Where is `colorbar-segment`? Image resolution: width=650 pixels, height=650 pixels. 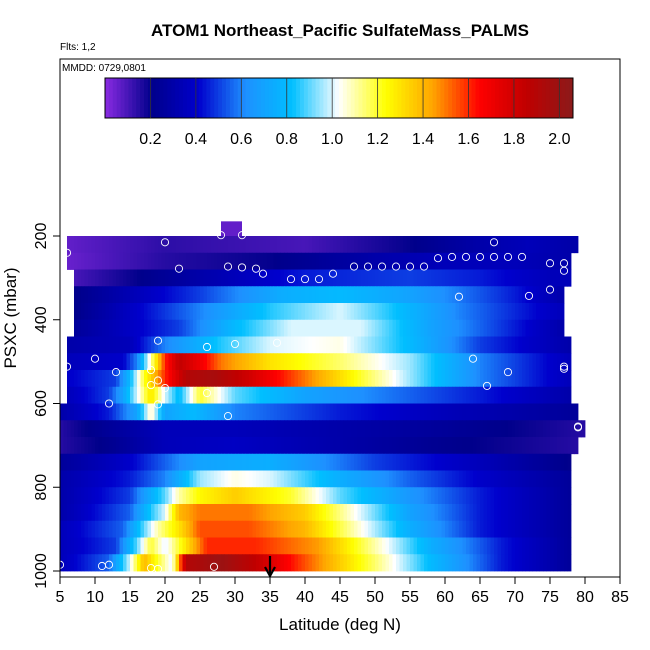
colorbar-segment is located at coordinates (115, 98).